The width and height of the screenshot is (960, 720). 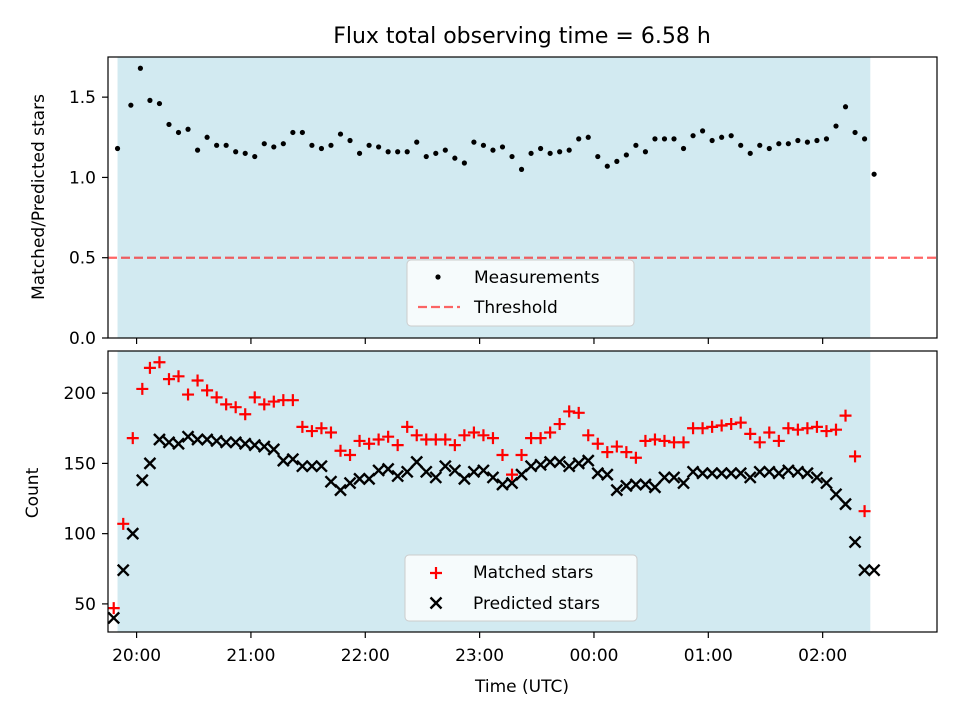 I want to click on x-axis-label: Time (UTC), so click(x=521, y=687).